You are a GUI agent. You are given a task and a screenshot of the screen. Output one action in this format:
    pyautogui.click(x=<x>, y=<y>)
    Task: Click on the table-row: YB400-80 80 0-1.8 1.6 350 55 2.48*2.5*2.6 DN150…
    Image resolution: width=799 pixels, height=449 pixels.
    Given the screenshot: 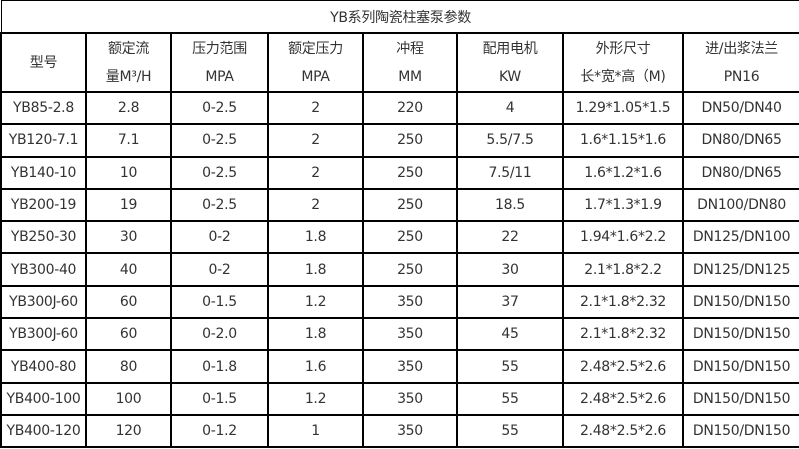 What is the action you would take?
    pyautogui.click(x=399, y=366)
    